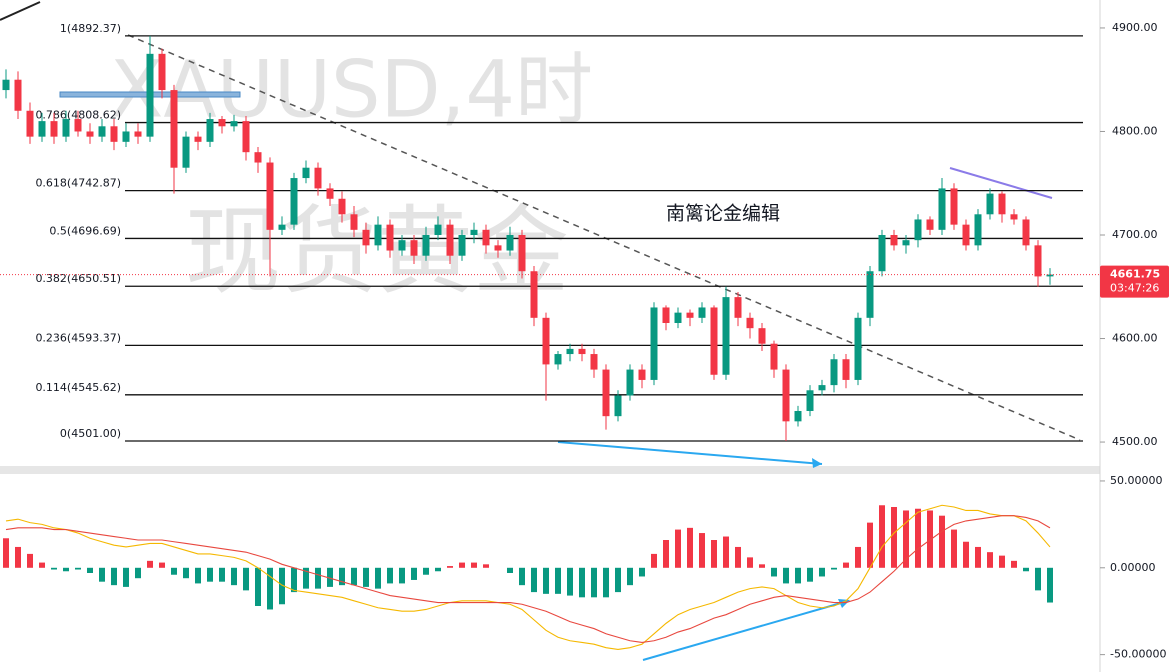 The width and height of the screenshot is (1169, 672). Describe the element at coordinates (1133, 567) in the screenshot. I see `y-tick-label: 0.00000` at that location.